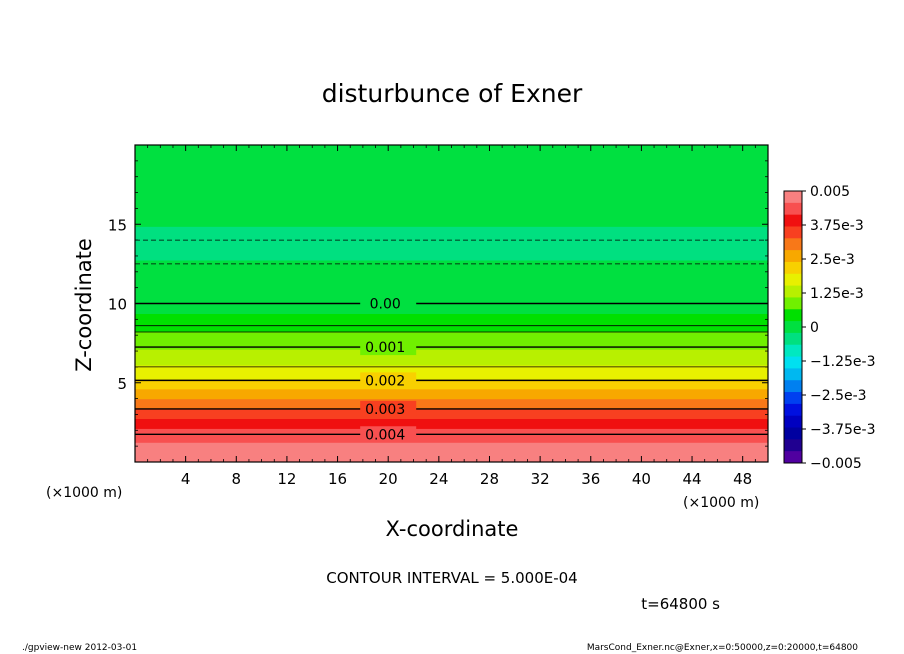 The width and height of the screenshot is (904, 654). I want to click on x-tick-label: 32, so click(540, 479).